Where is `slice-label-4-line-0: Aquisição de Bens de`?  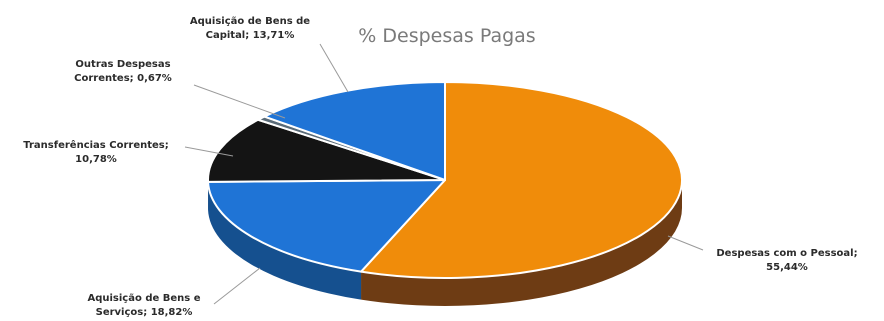 slice-label-4-line-0: Aquisição de Bens de is located at coordinates (250, 21).